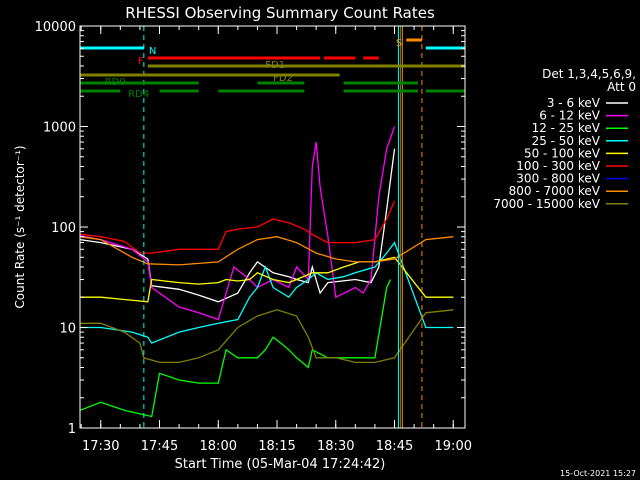  What do you see at coordinates (283, 78) in the screenshot?
I see `flag-label-fd2: FD2` at bounding box center [283, 78].